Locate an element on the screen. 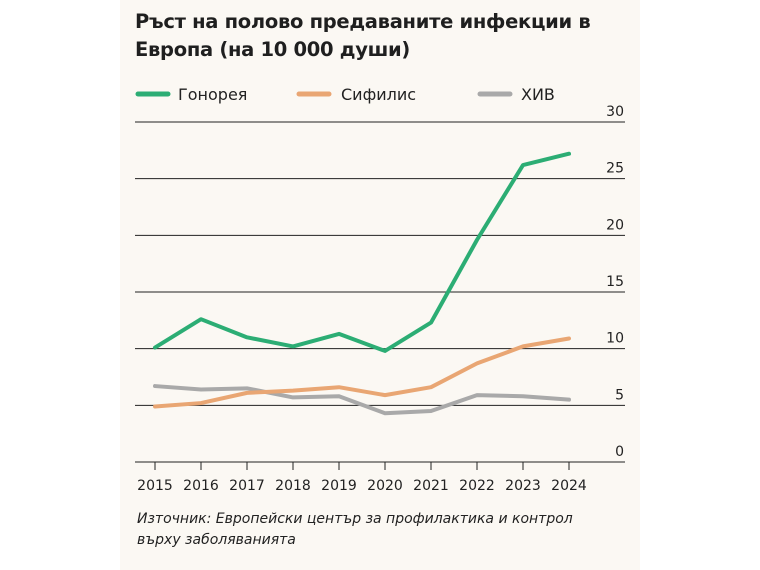 This screenshot has height=570, width=760. x-tick-label: 2015 is located at coordinates (155, 486).